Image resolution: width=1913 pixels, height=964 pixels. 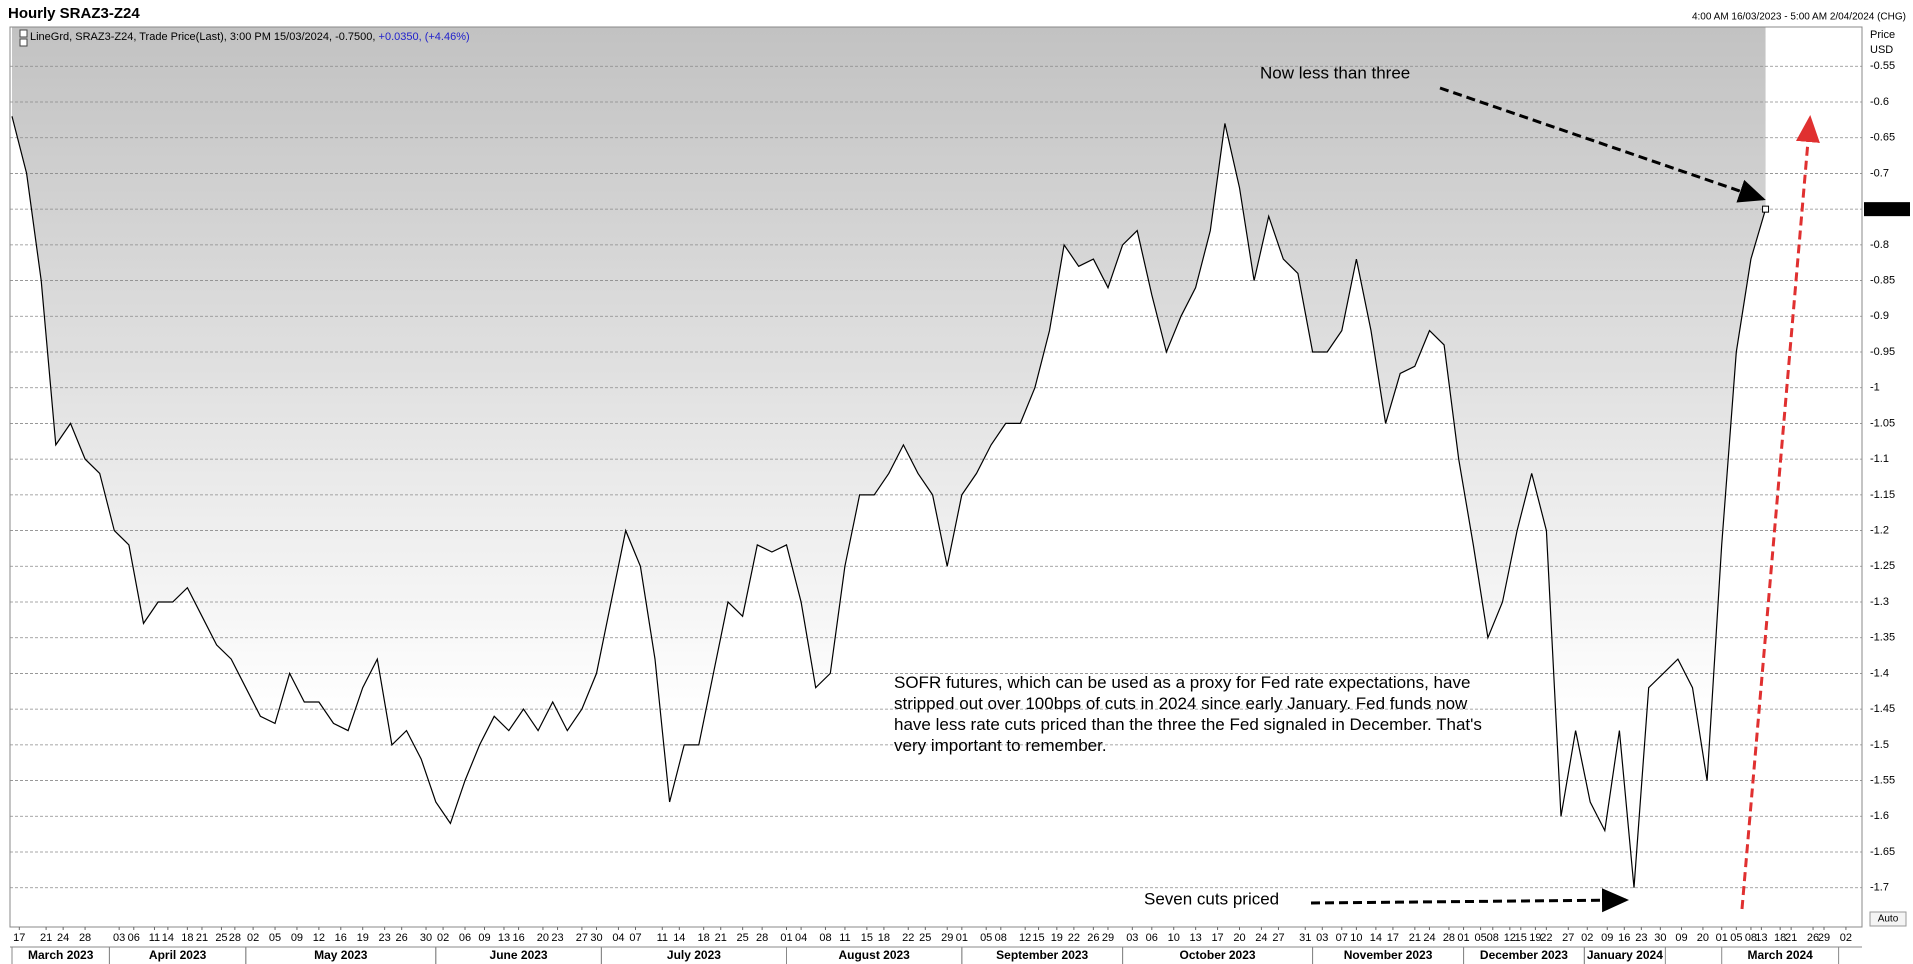 I want to click on auto-button, so click(x=1888, y=919).